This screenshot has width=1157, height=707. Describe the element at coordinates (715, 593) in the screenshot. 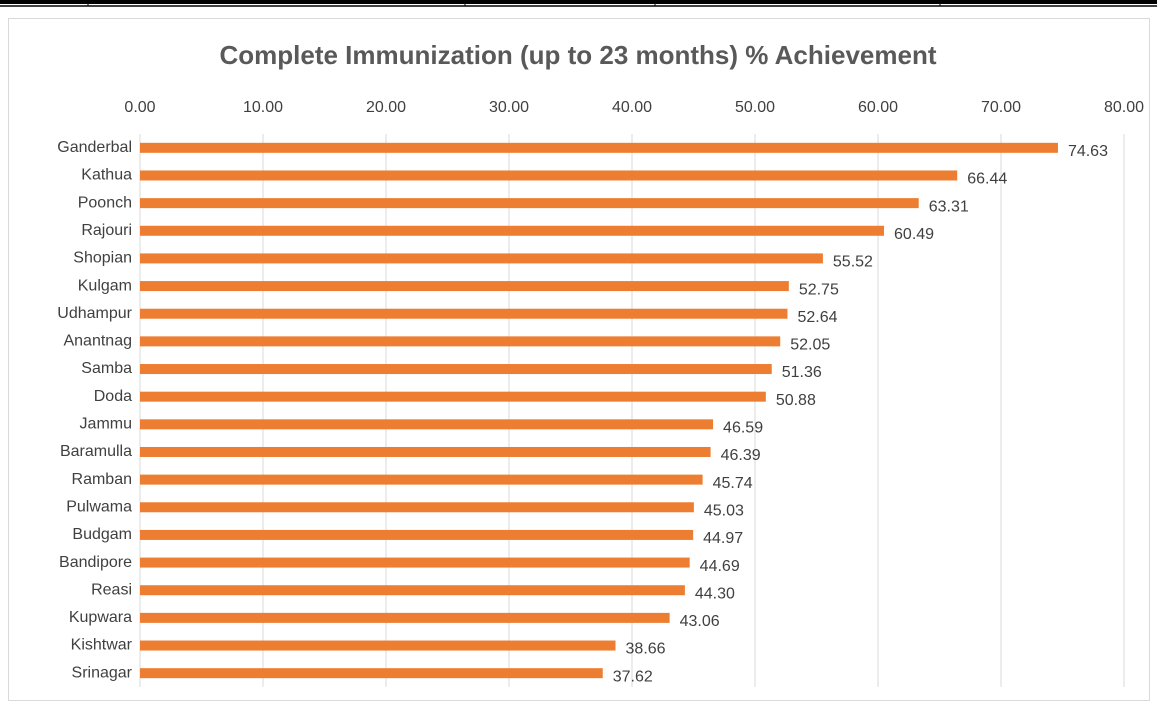

I see `data-label: 44.30` at that location.